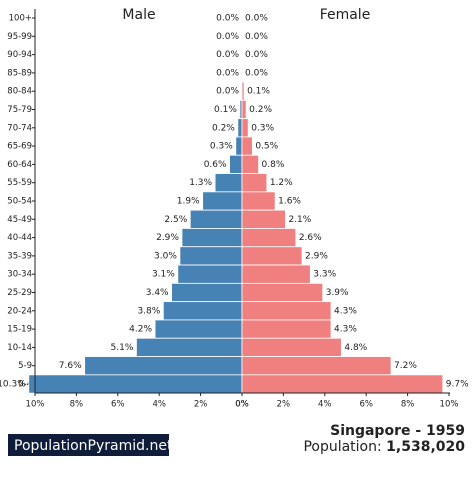 The image size is (474, 478). Describe the element at coordinates (13, 385) in the screenshot. I see `value-label: 10.3%` at that location.